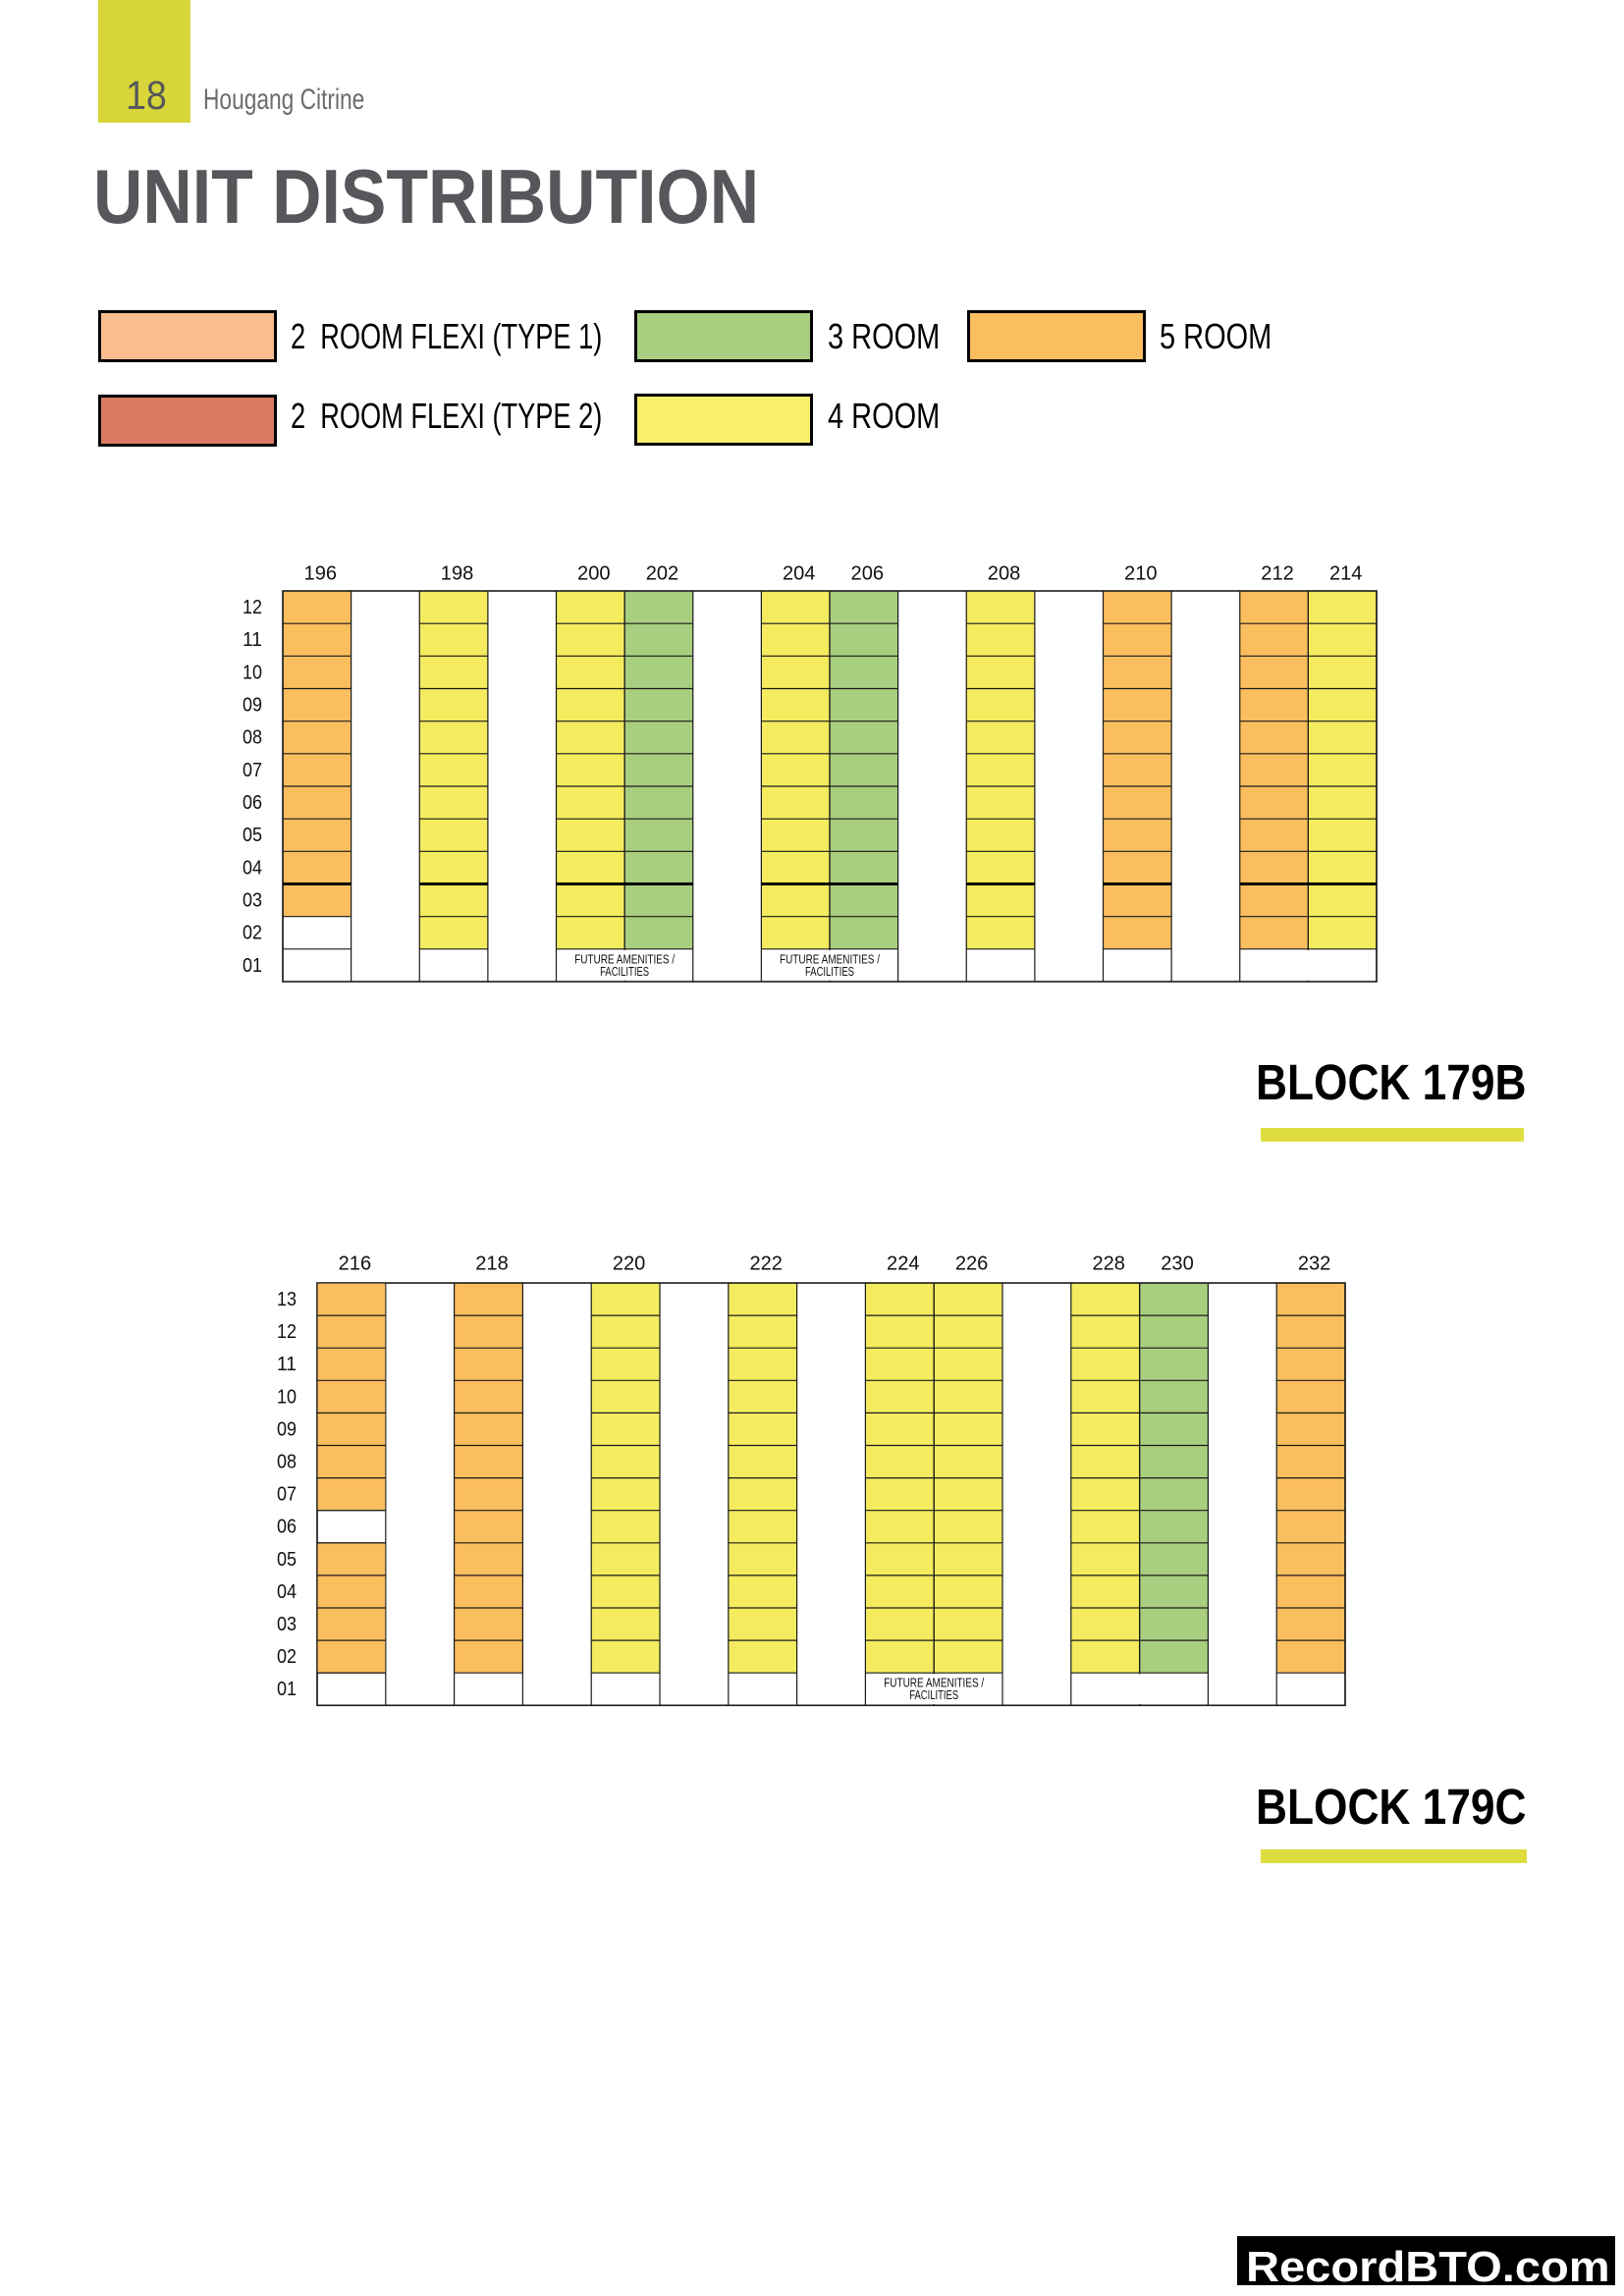  What do you see at coordinates (662, 573) in the screenshot?
I see `svg-text: 202` at bounding box center [662, 573].